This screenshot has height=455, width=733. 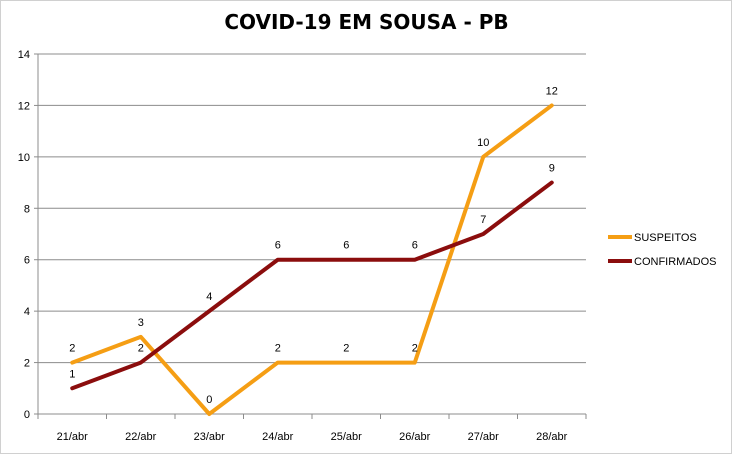 I want to click on y-tick-label: 6, so click(x=27, y=261).